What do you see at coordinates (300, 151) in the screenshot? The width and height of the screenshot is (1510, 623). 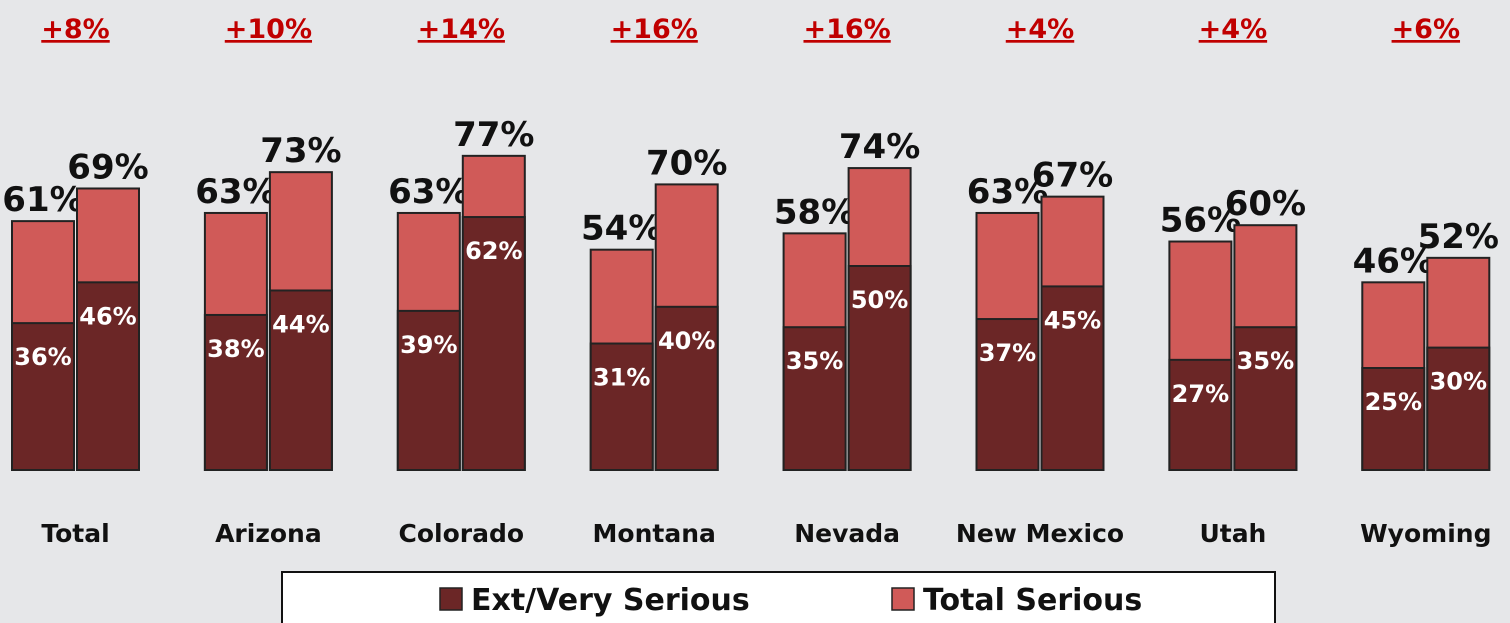 I see `total-label: 73%` at bounding box center [300, 151].